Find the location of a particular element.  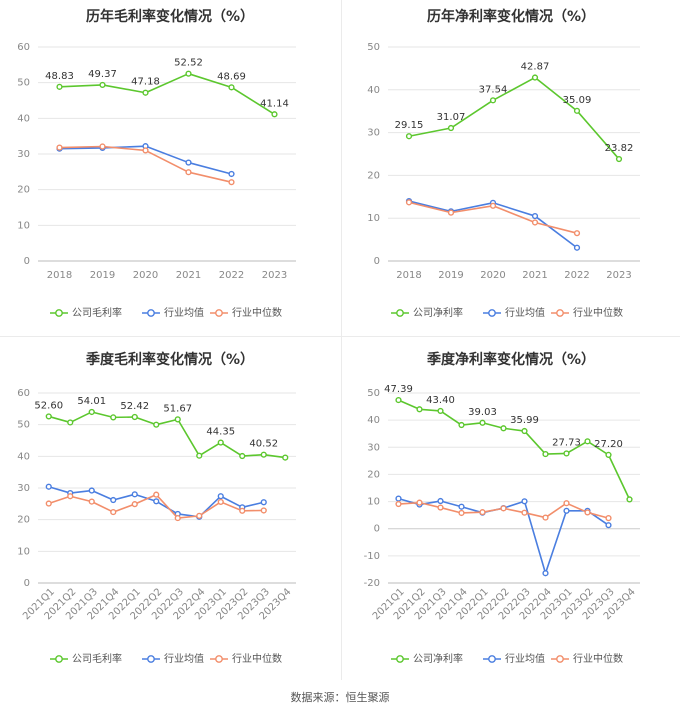

chart-2-data-label: 40.52 is located at coordinates (263, 444).